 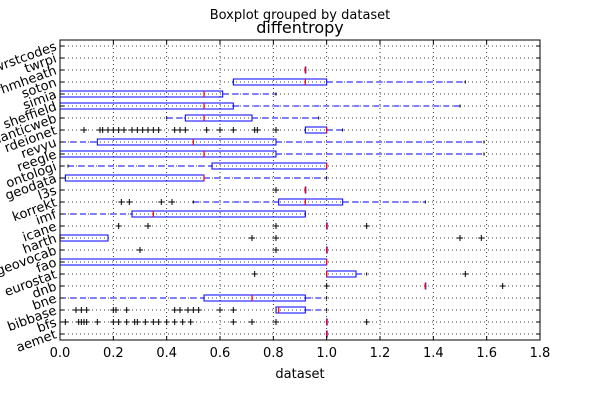 What do you see at coordinates (300, 27) in the screenshot?
I see `chart-title: diffentropy` at bounding box center [300, 27].